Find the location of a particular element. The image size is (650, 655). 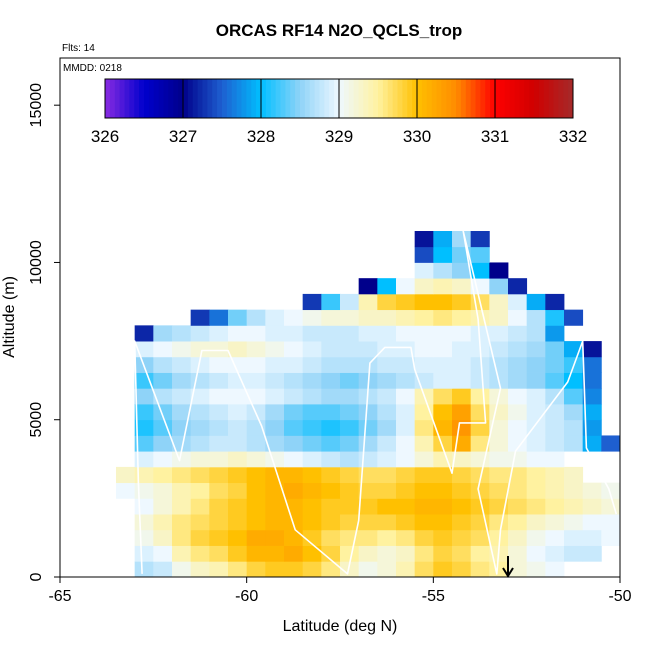

x-axis-label: Latitude (deg N) is located at coordinates (340, 626).